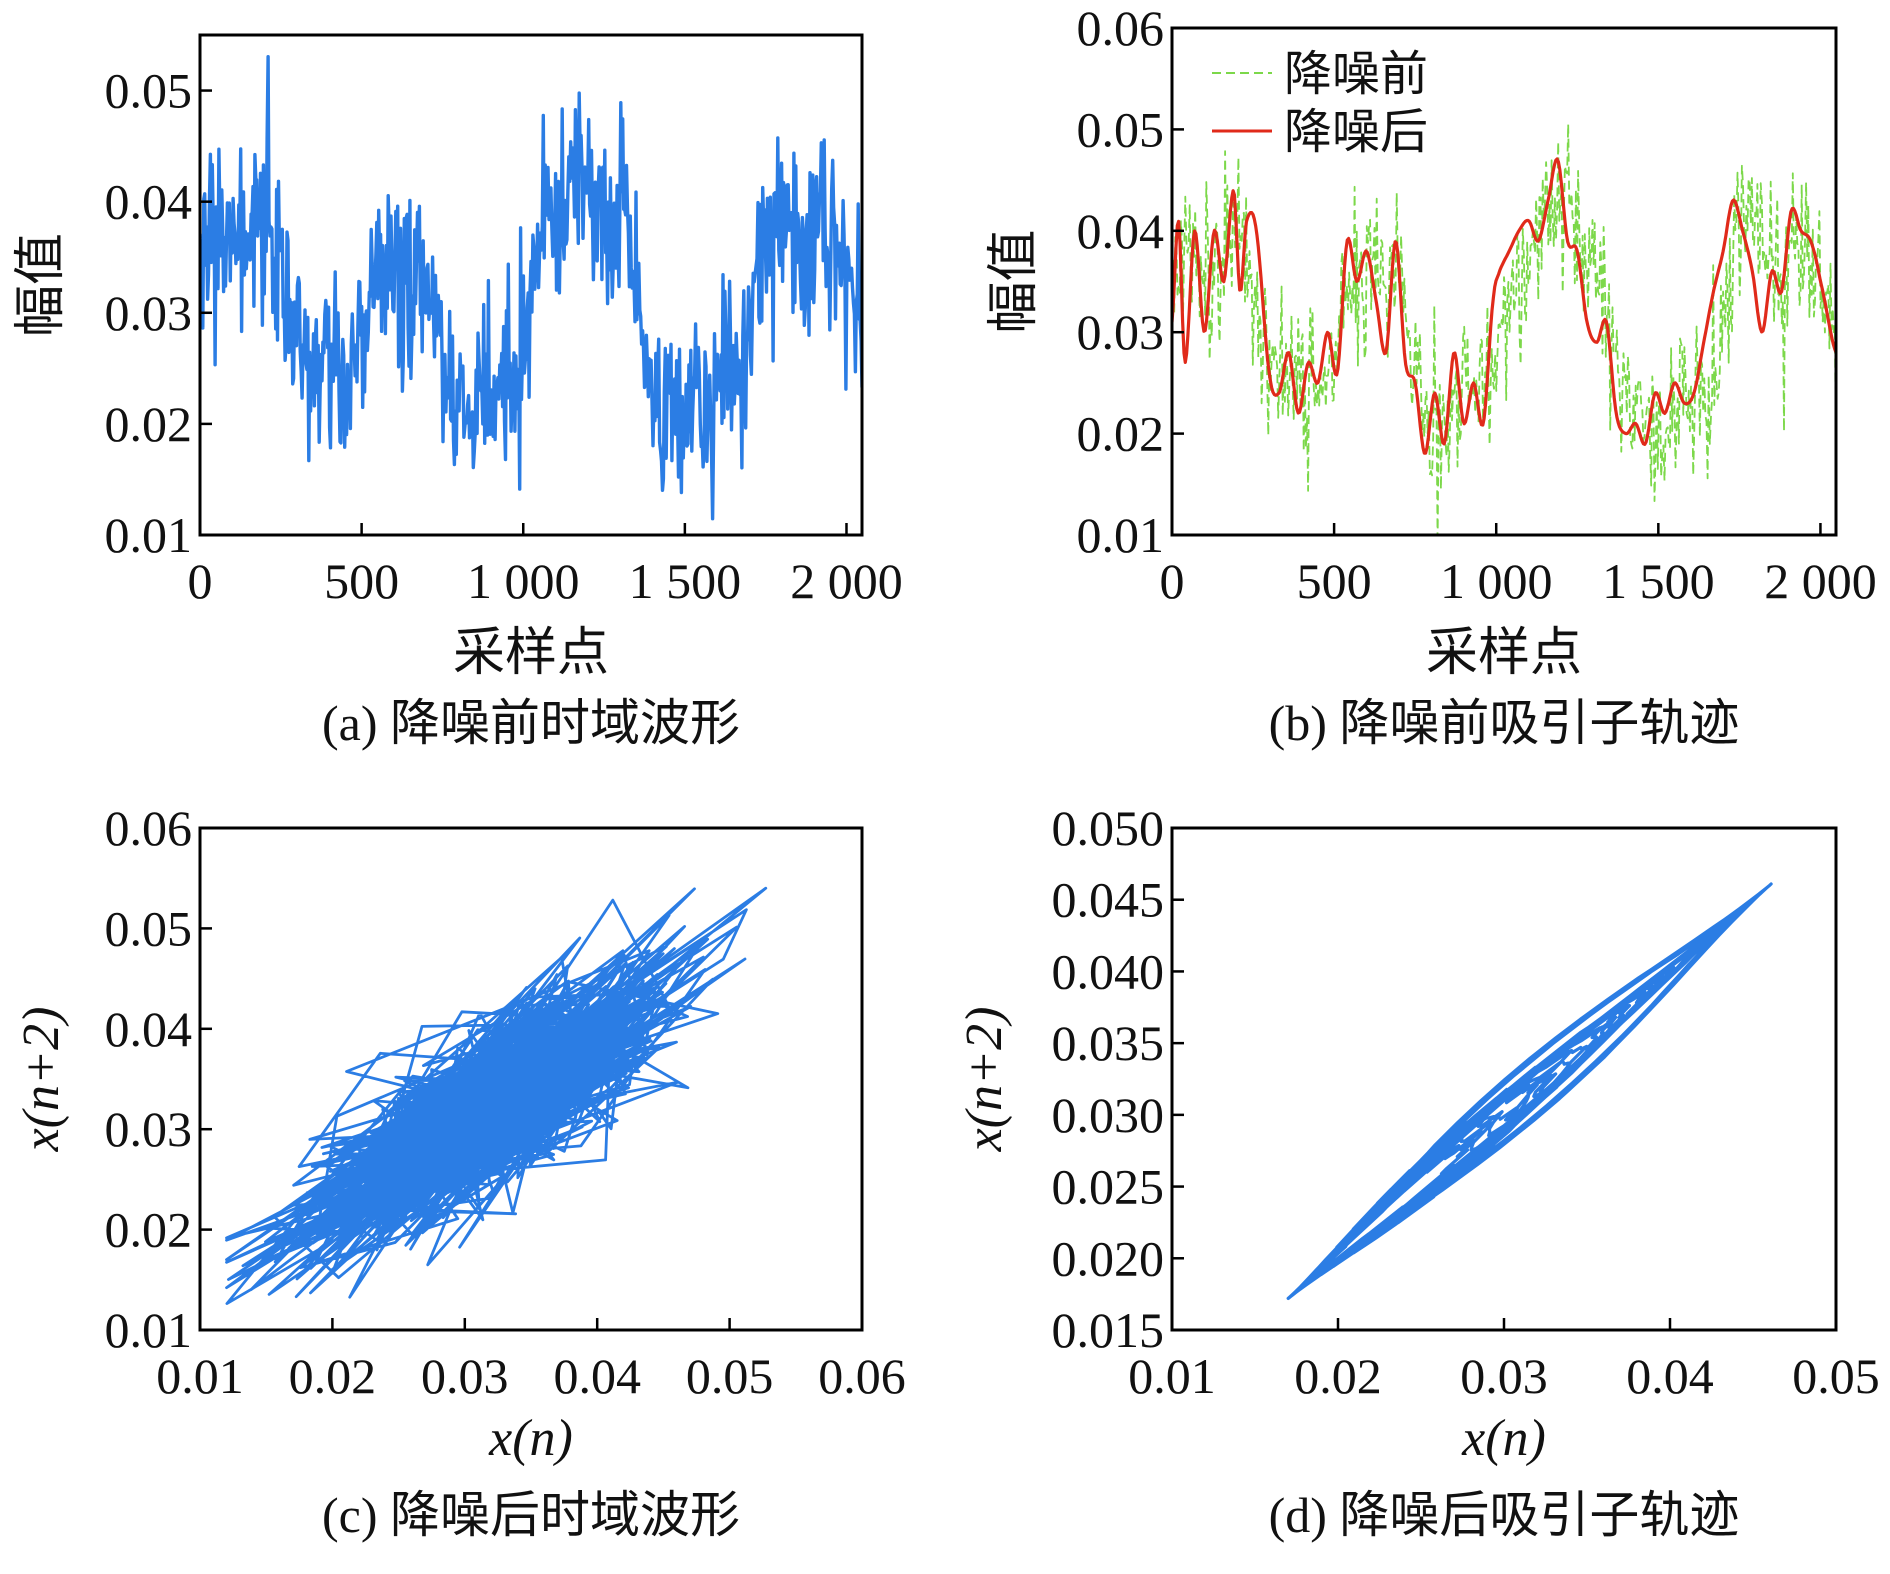  What do you see at coordinates (1356, 74) in the screenshot?
I see `legend-label-0: 降噪前` at bounding box center [1356, 74].